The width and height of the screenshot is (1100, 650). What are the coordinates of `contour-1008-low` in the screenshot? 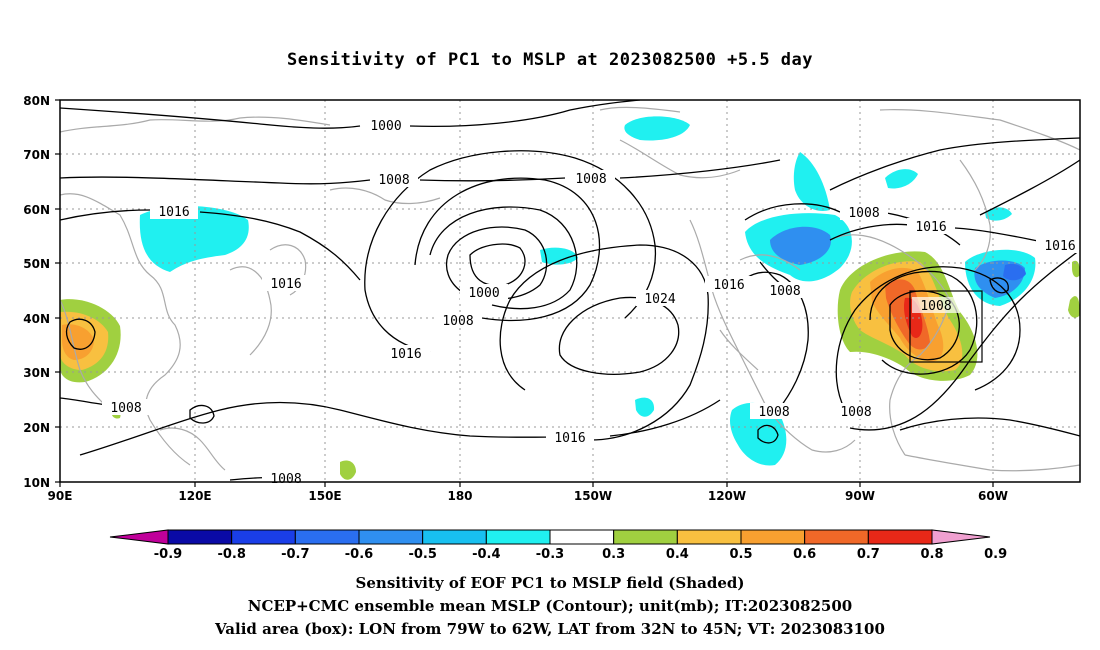 It's located at (507, 249).